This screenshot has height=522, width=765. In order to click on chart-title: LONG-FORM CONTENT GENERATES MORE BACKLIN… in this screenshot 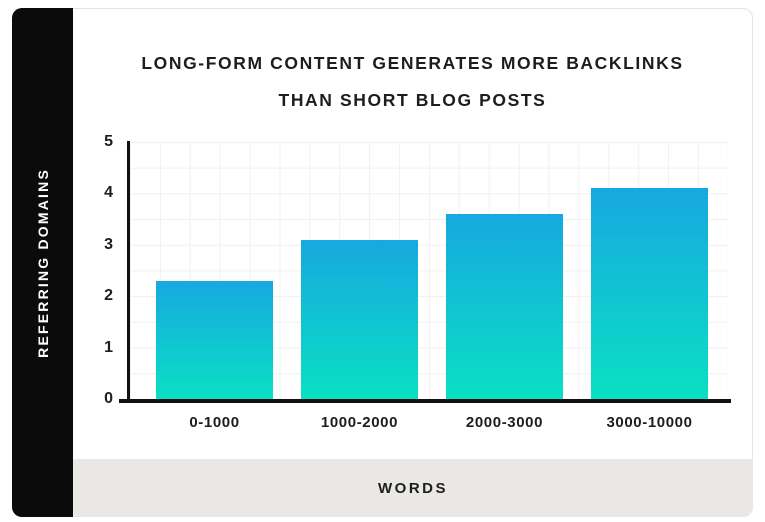, I will do `click(412, 82)`.